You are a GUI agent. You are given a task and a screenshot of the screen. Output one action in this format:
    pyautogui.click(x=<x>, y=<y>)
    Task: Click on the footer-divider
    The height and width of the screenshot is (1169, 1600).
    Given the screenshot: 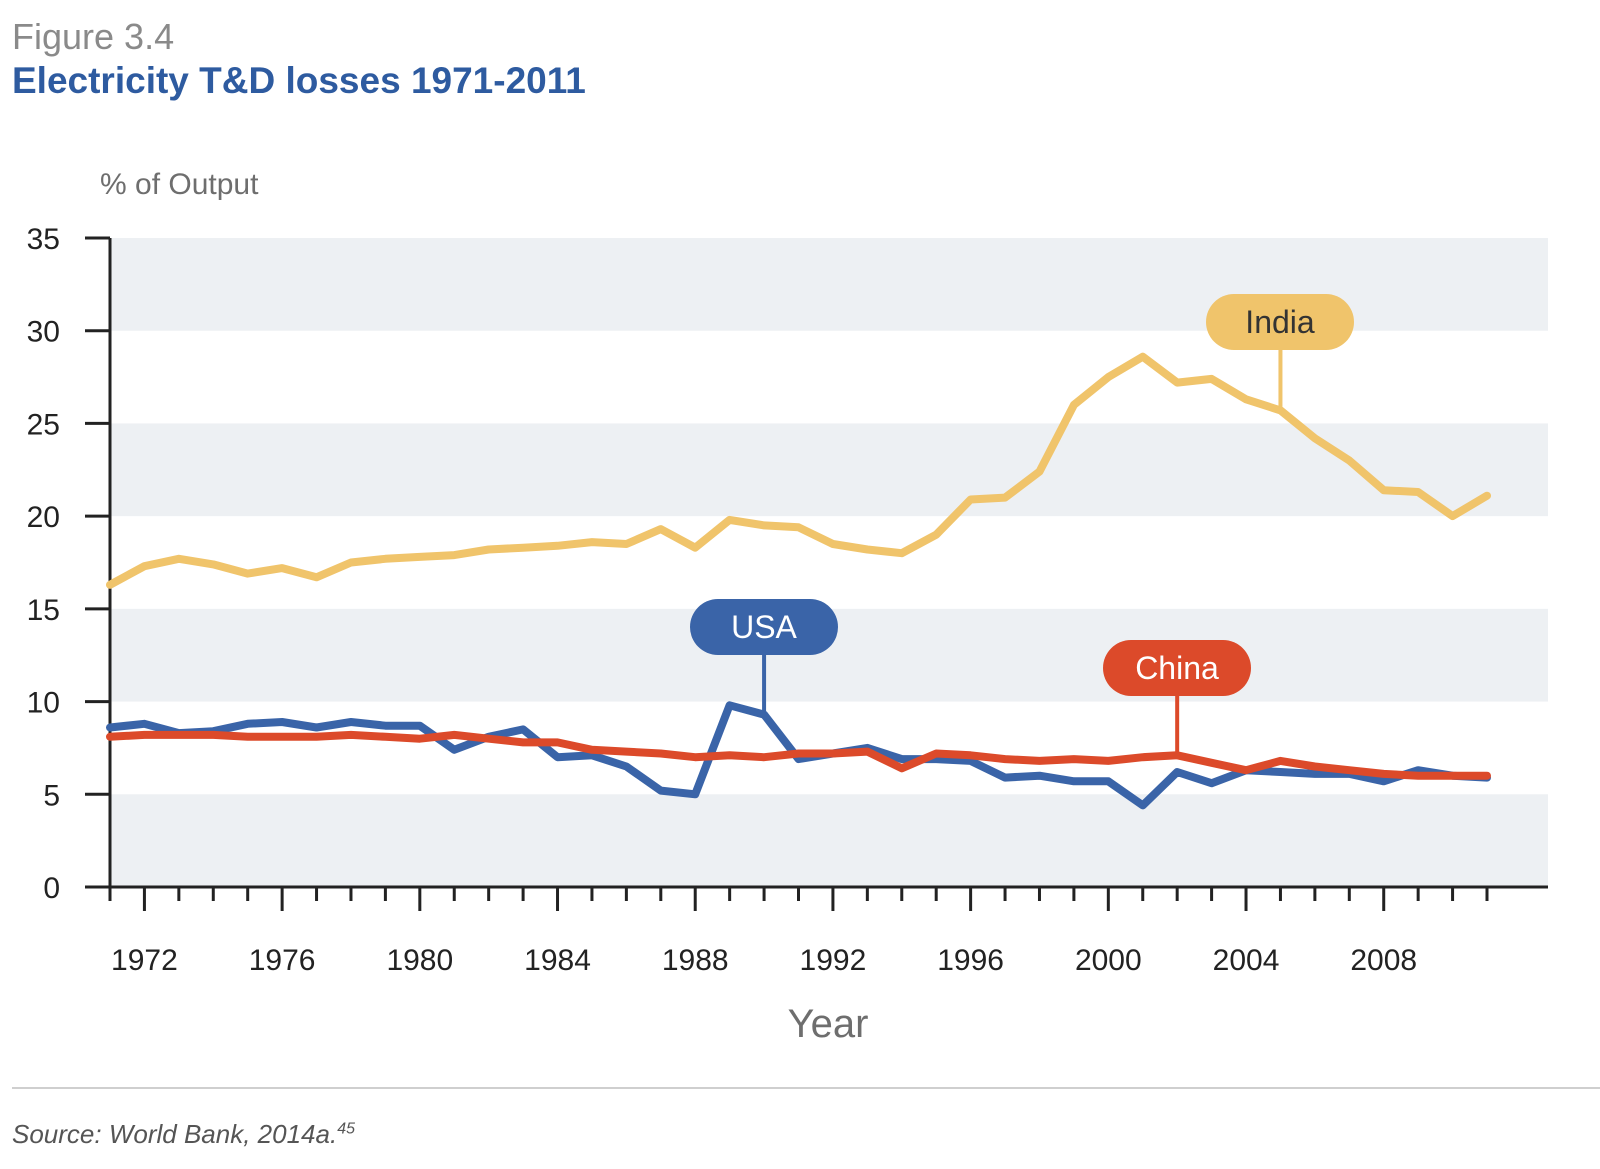 What is the action you would take?
    pyautogui.click(x=806, y=1088)
    